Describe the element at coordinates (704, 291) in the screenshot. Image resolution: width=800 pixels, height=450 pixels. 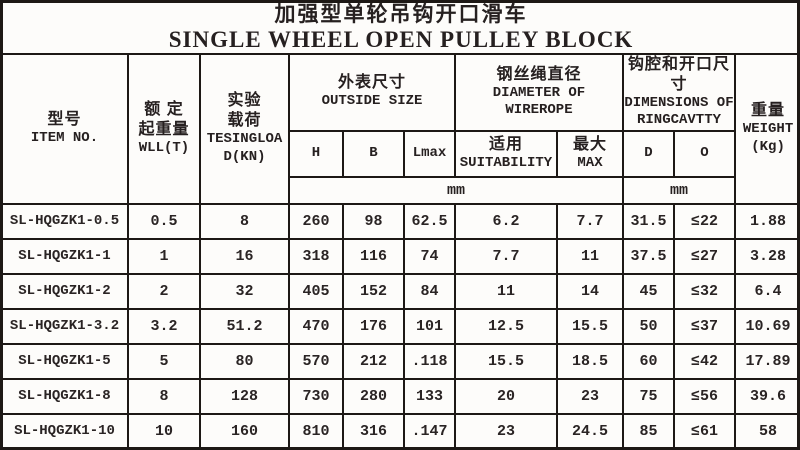
I see `cell-o-mm: ≤32` at that location.